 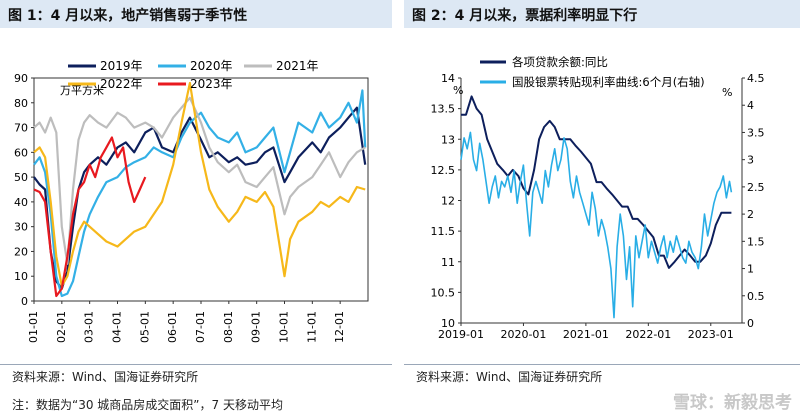 What do you see at coordinates (33, 327) in the screenshot?
I see `chart1-x-tick-label: 01-01` at bounding box center [33, 327].